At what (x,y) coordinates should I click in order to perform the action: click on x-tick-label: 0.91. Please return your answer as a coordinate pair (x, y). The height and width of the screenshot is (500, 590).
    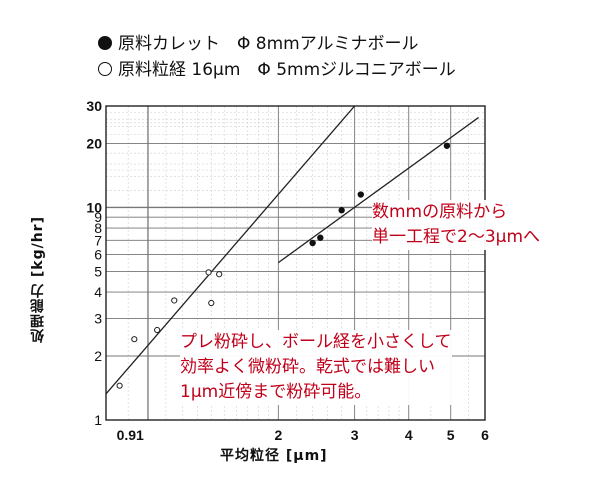
    Looking at the image, I should click on (130, 435).